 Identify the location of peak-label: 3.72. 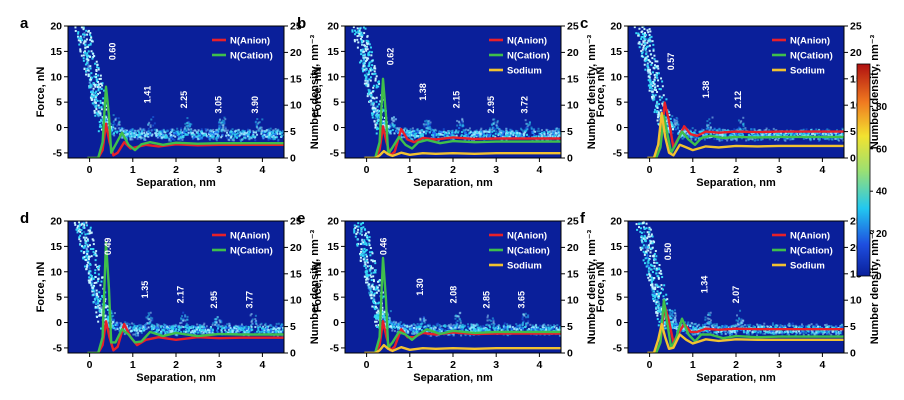
(524, 105).